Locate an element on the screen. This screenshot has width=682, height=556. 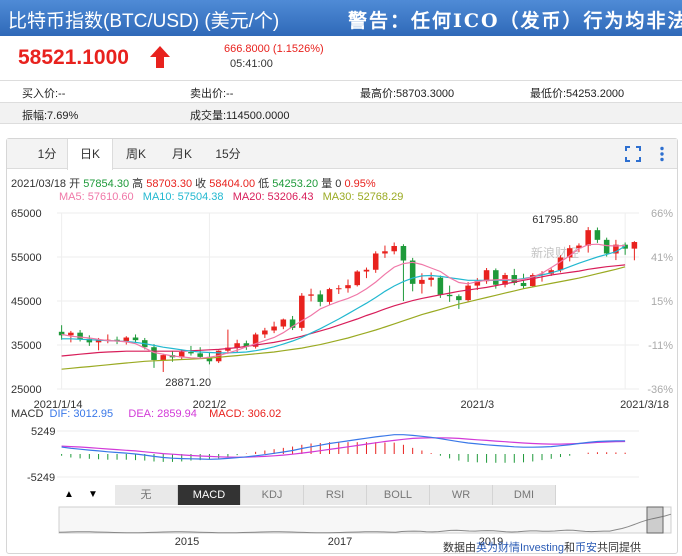
pct-tick-label: 41% is located at coordinates (662, 258).